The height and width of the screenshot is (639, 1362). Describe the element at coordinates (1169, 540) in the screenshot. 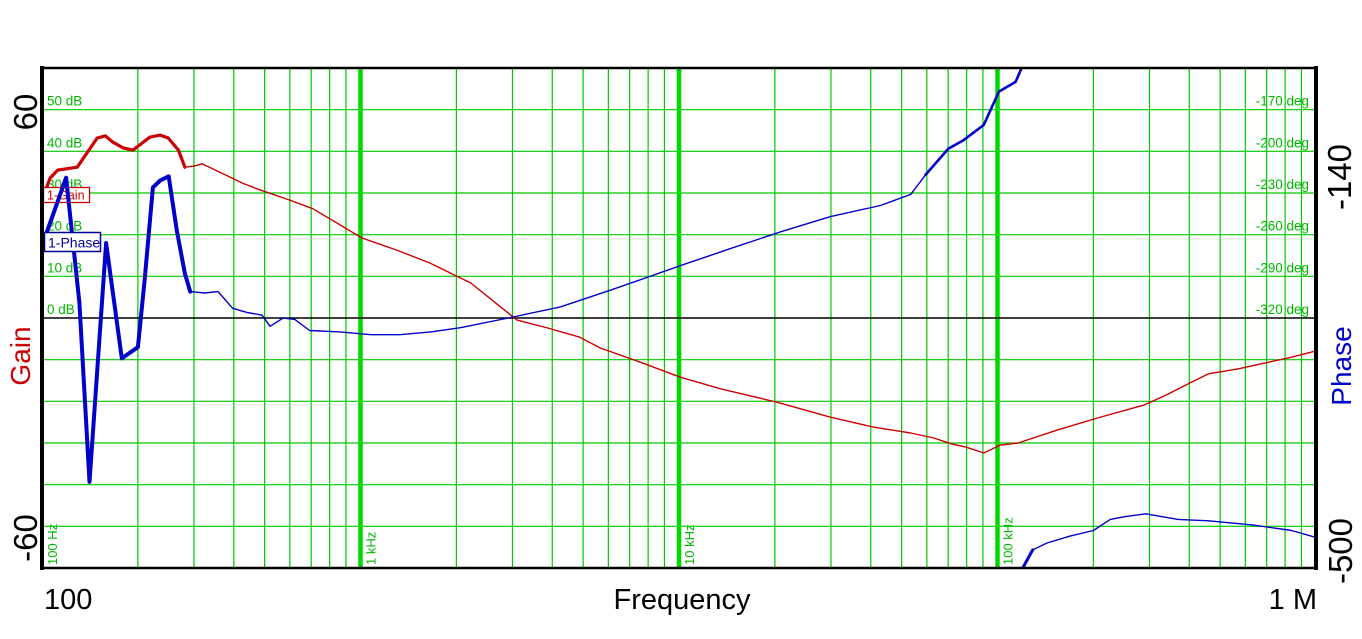

I see `phase-curve-wrapped` at that location.